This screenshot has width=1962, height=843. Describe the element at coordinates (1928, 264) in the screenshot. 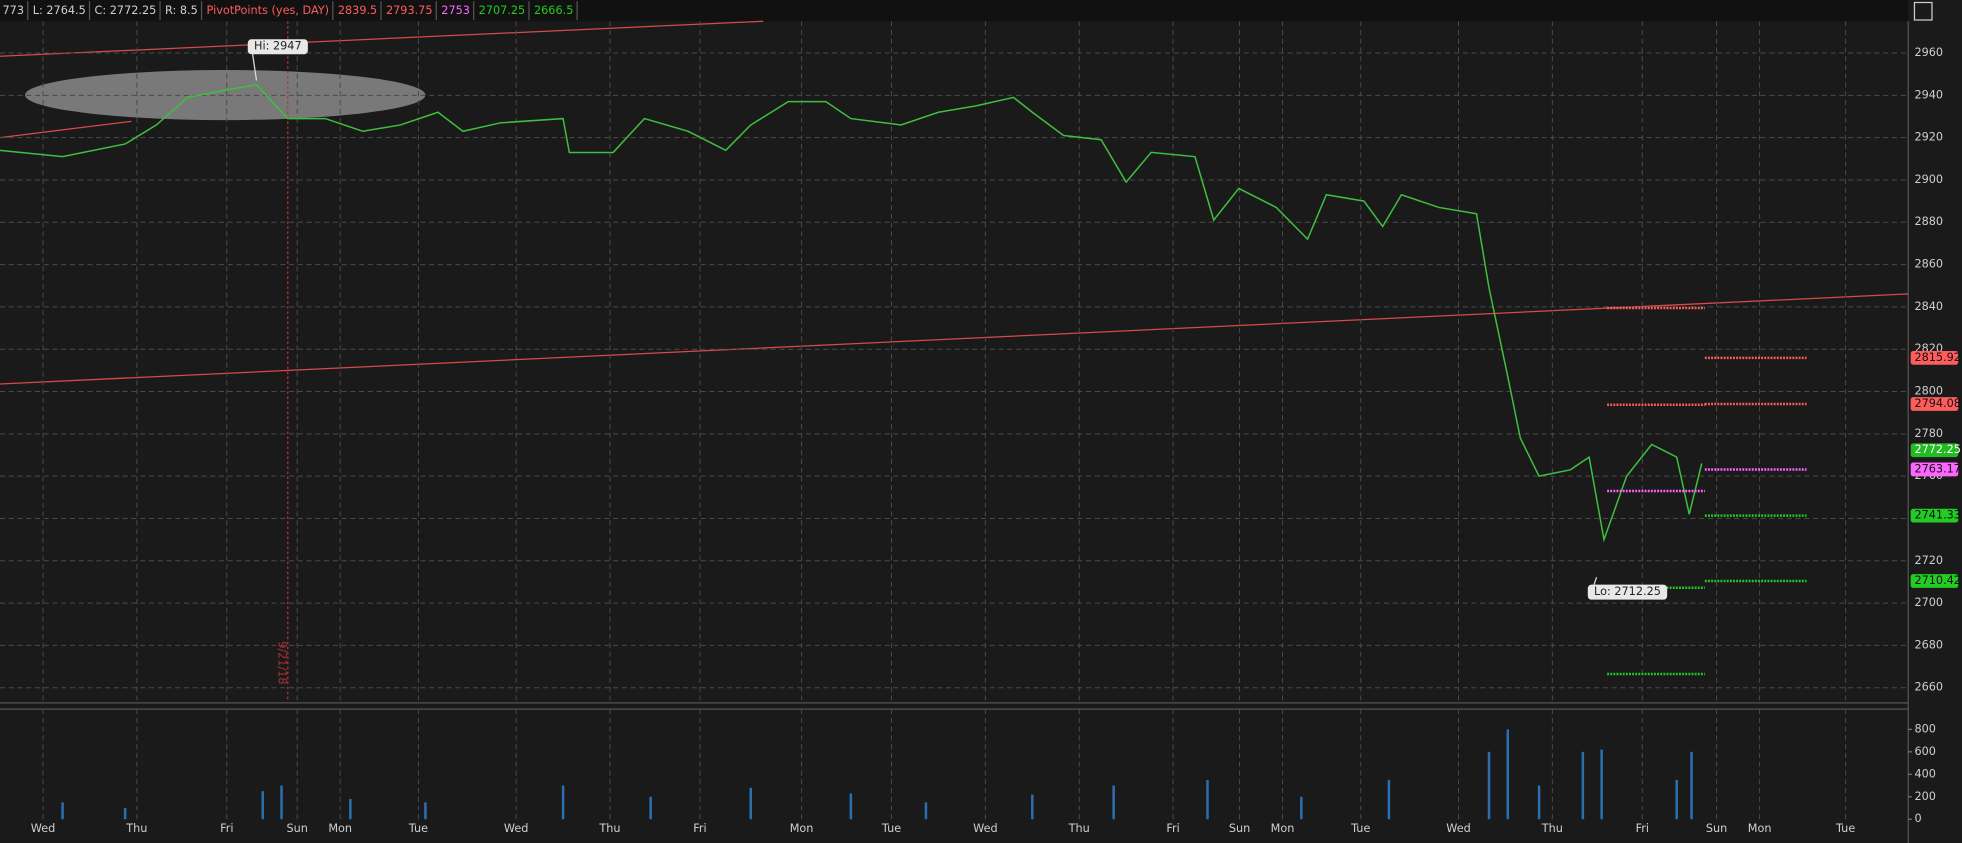

I see `y-tick-label: 2860` at that location.